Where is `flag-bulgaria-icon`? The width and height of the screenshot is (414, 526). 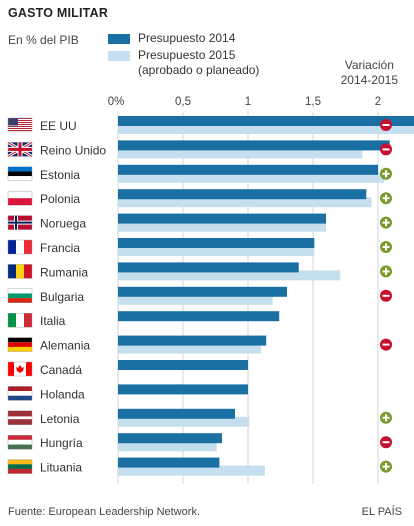
flag-bulgaria-icon is located at coordinates (20, 295).